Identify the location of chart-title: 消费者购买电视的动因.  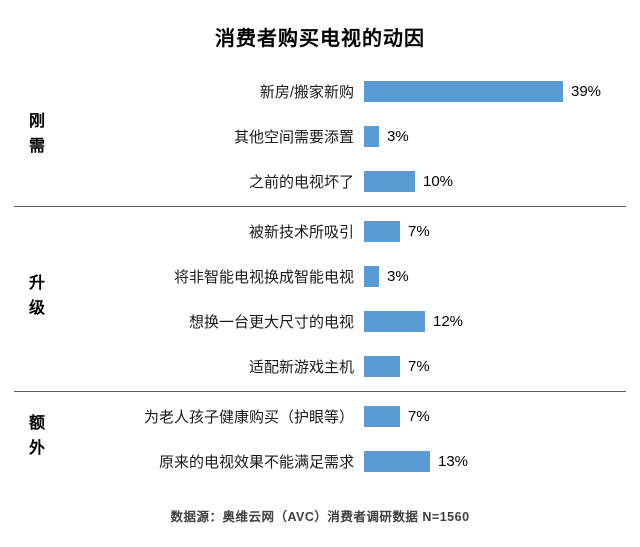
(320, 39).